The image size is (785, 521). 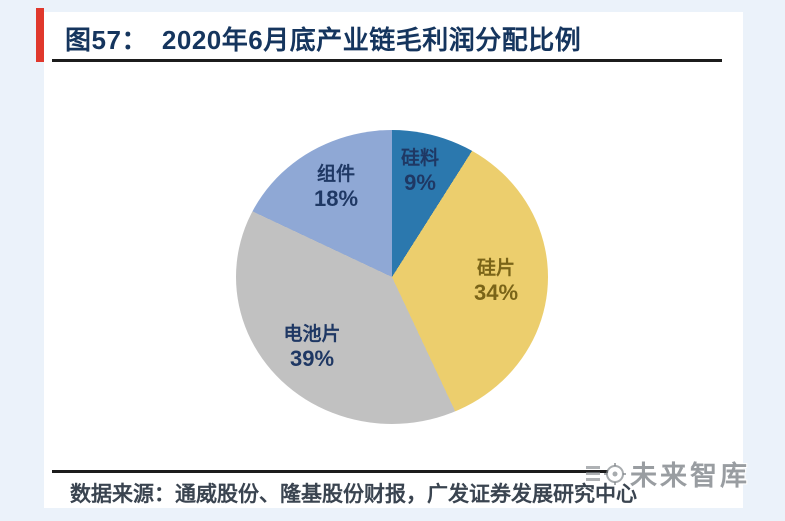 I want to click on pie-label-silicon-material: 硅料 9%, so click(x=420, y=172).